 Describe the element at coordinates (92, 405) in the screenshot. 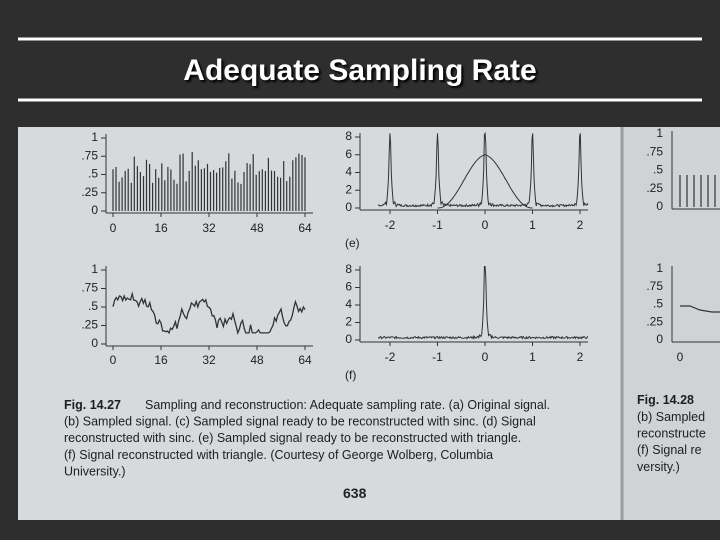

I see `figure-number: Fig. 14.27` at that location.